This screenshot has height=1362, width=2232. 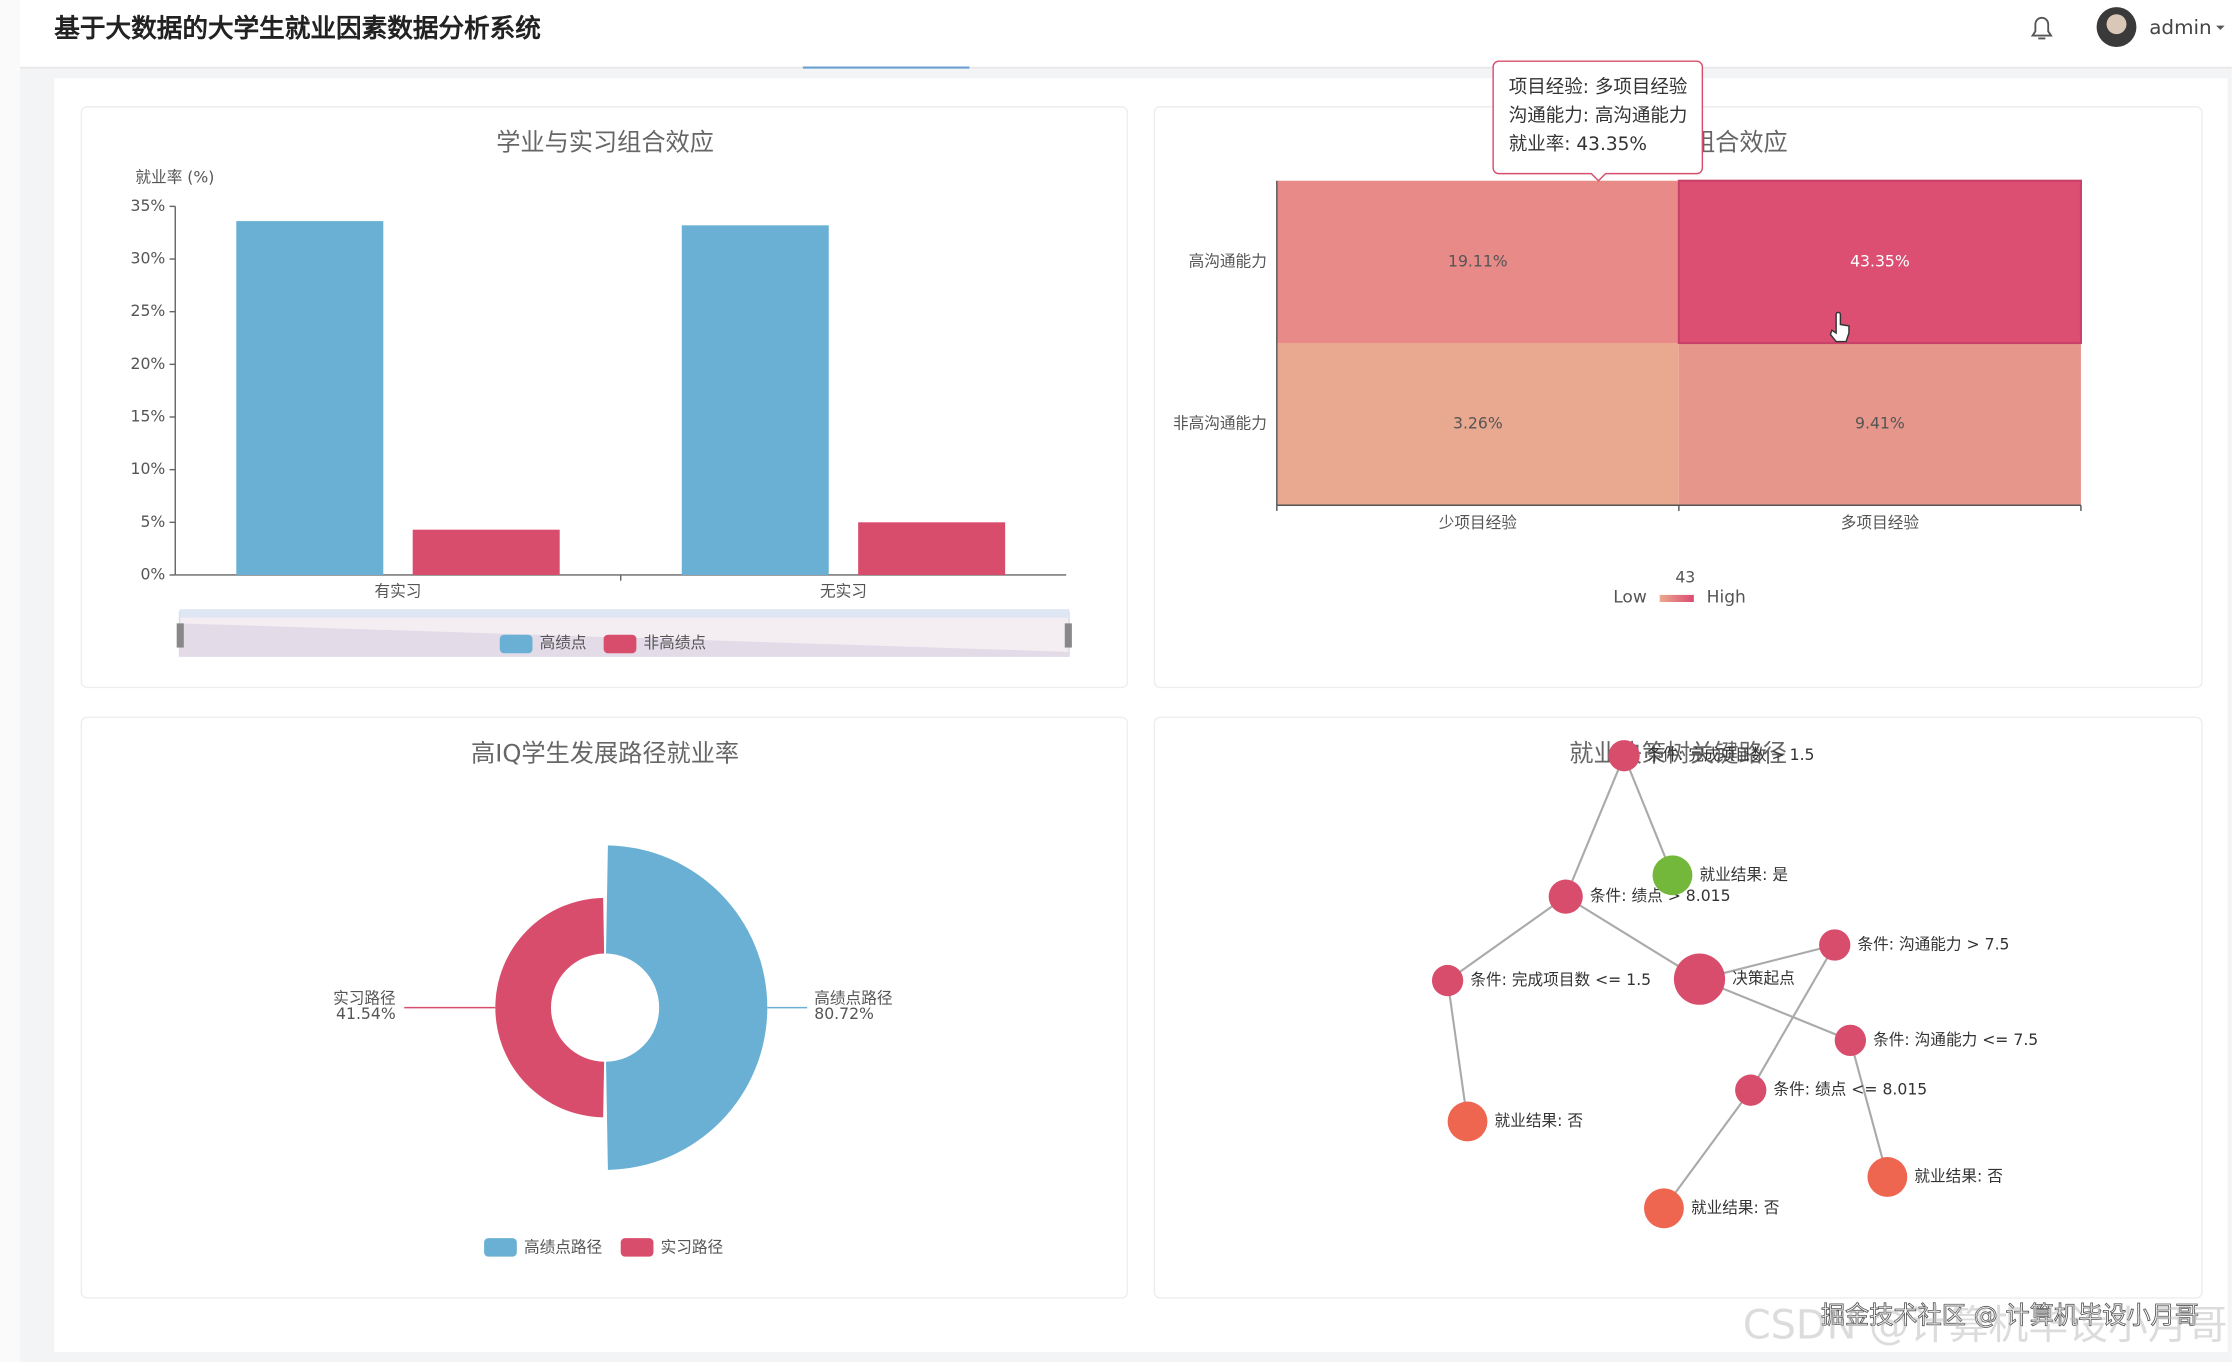 I want to click on y-tick-label: 0%, so click(x=152, y=573).